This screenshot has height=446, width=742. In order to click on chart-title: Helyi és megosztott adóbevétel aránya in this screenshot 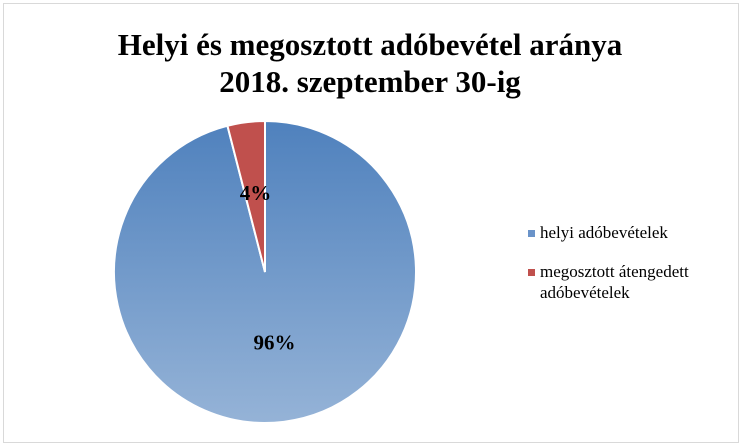, I will do `click(370, 44)`.